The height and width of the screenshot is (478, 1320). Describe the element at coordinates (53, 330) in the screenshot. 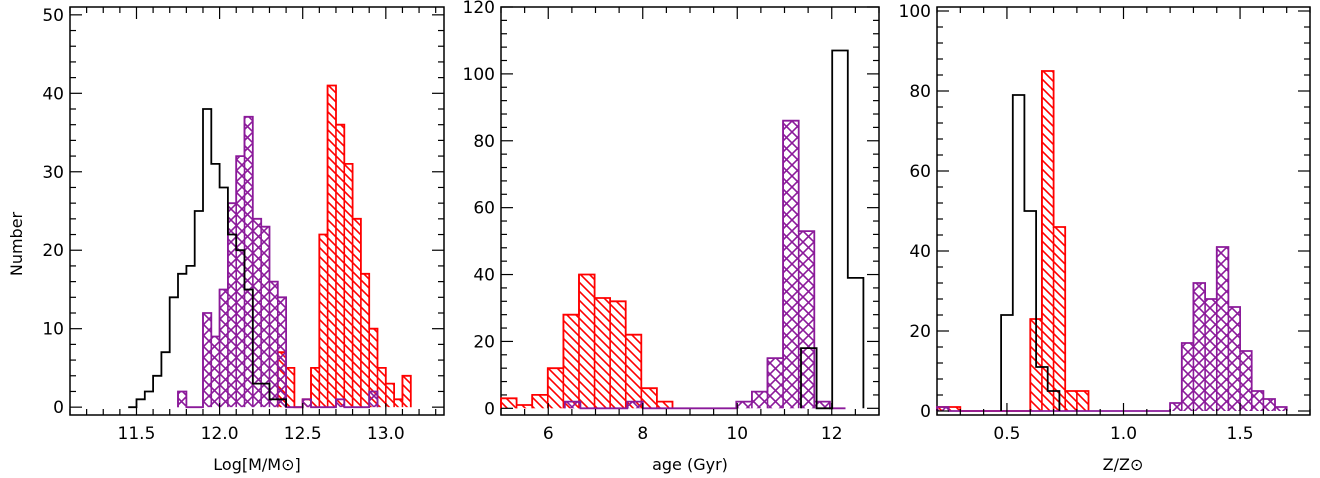

I see `y-tick-label: 10` at that location.